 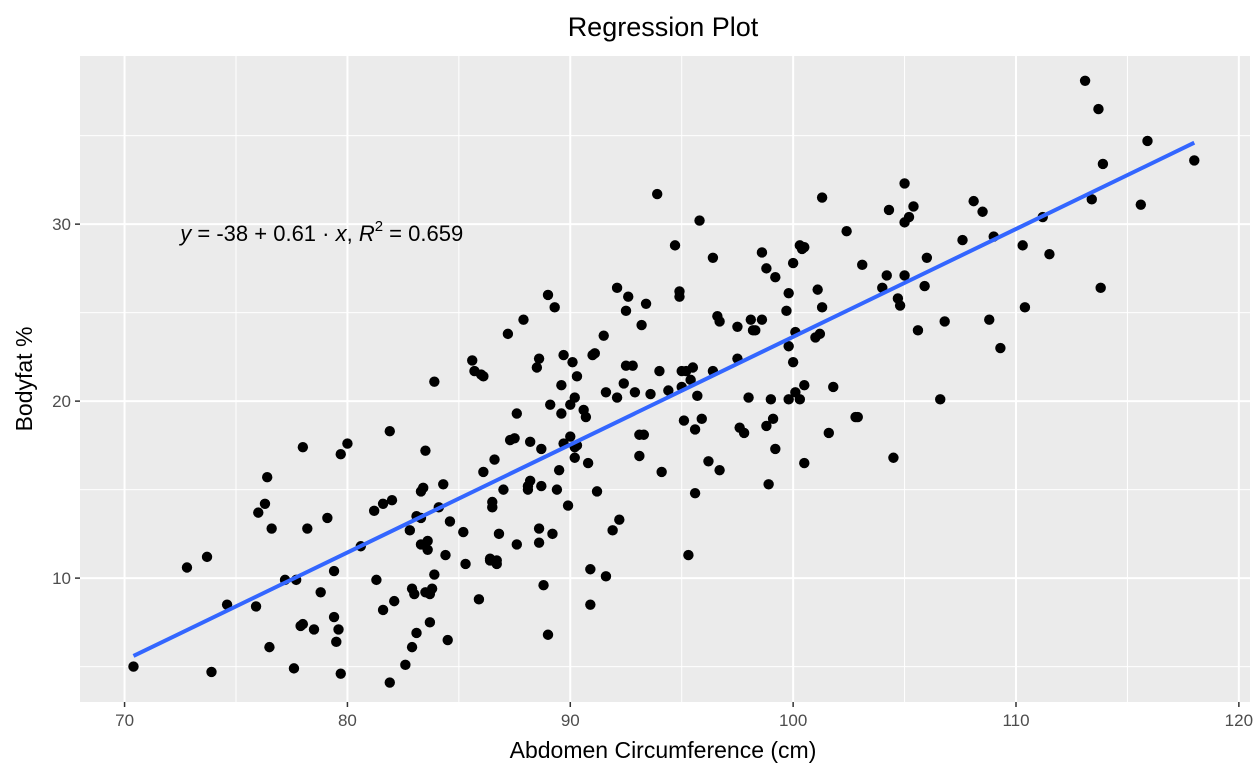 What do you see at coordinates (1239, 720) in the screenshot?
I see `x-tick-label: 120` at bounding box center [1239, 720].